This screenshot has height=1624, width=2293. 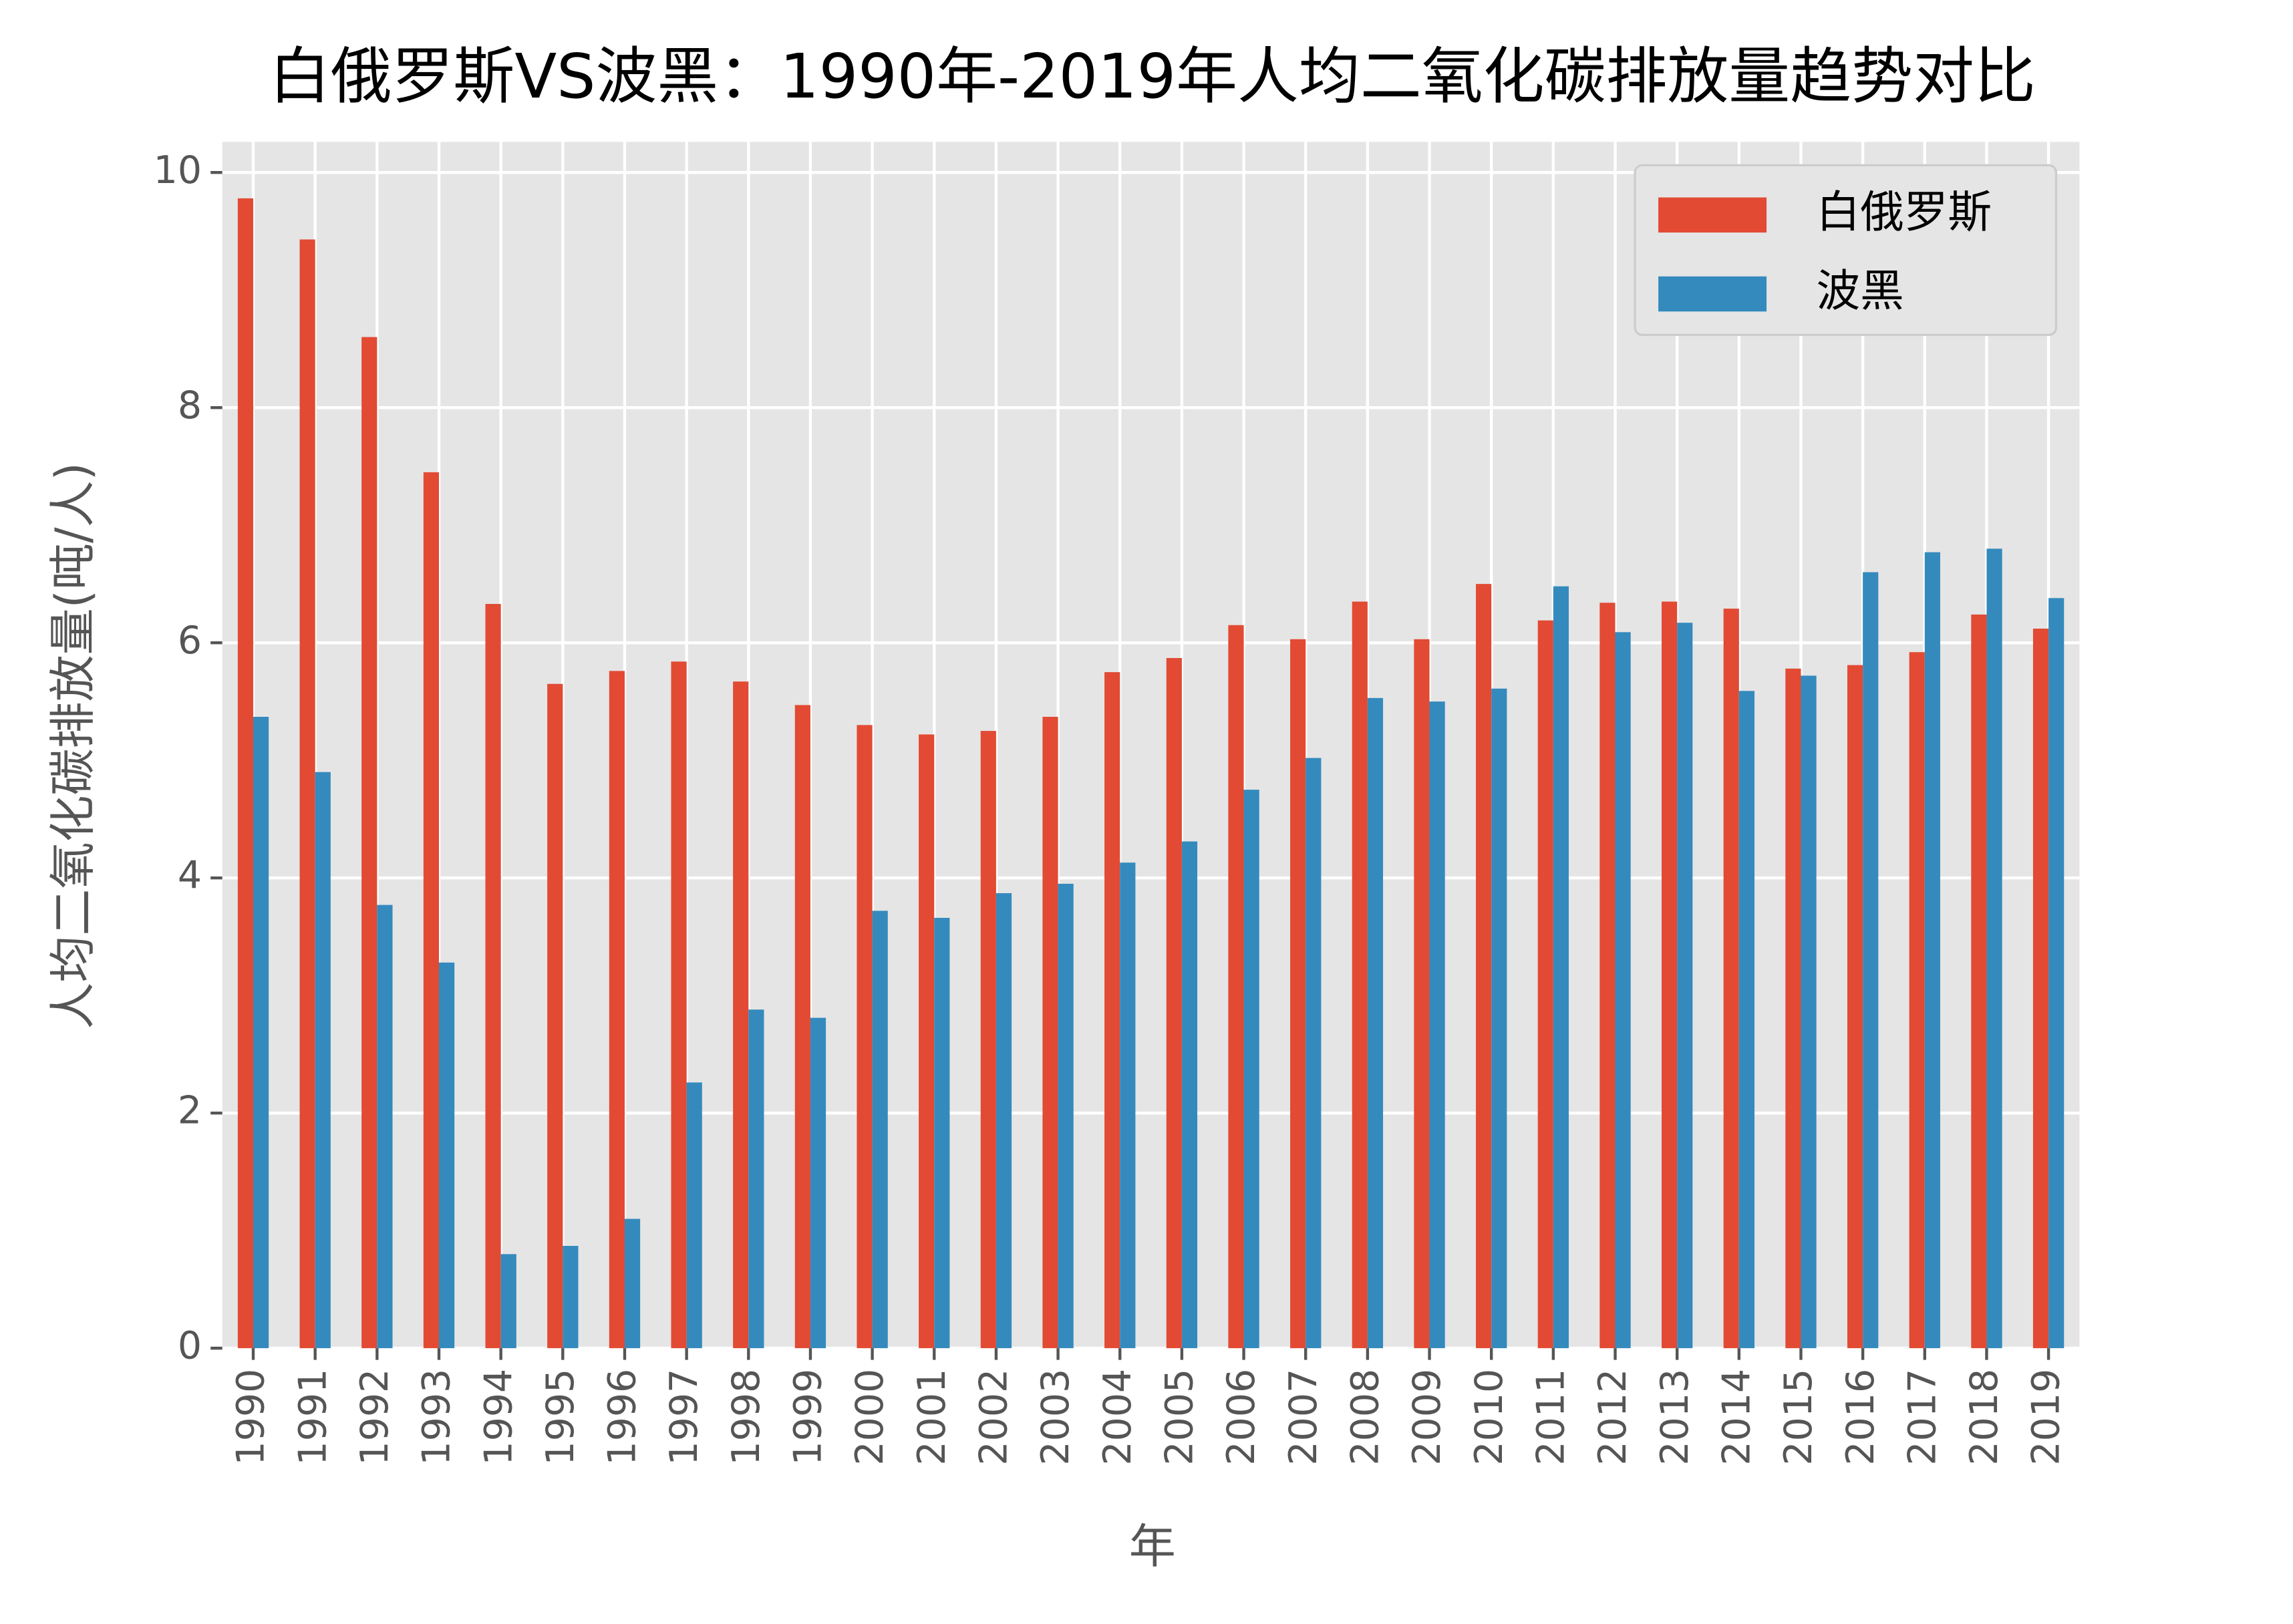 What do you see at coordinates (1427, 1417) in the screenshot?
I see `x-tick-label: 2009` at bounding box center [1427, 1417].